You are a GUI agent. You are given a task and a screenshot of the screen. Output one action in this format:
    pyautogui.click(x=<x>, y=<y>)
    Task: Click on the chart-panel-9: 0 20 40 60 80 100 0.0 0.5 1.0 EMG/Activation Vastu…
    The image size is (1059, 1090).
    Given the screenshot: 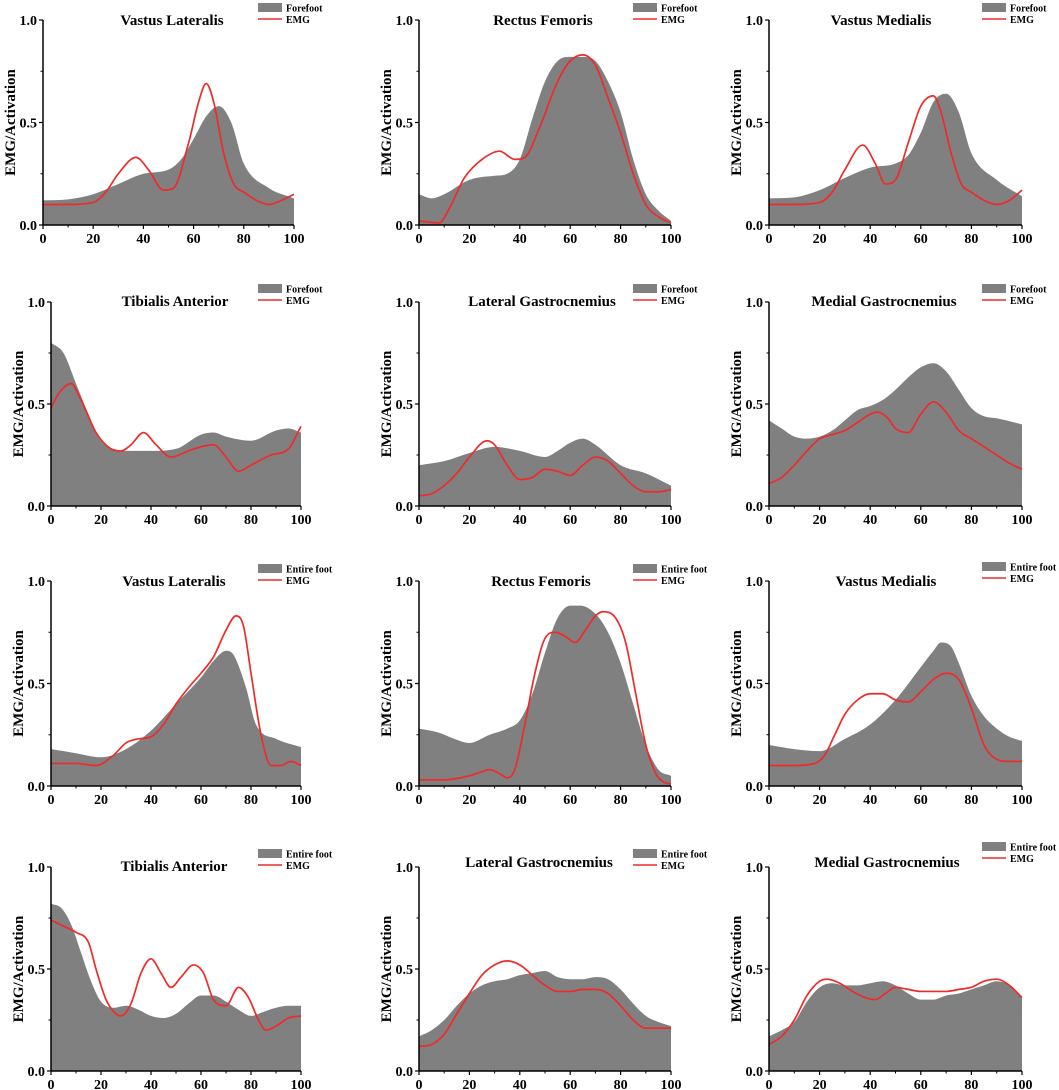 What is the action you would take?
    pyautogui.click(x=893, y=685)
    